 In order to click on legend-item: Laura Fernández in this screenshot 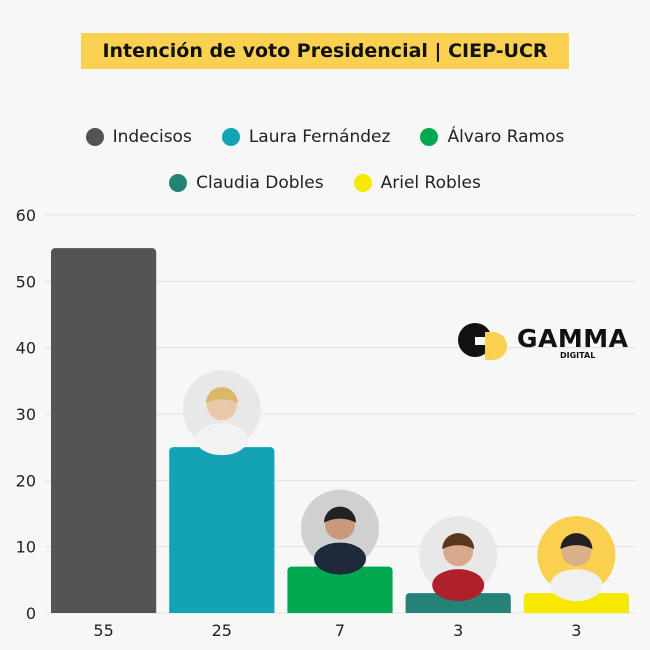, I will do `click(306, 137)`.